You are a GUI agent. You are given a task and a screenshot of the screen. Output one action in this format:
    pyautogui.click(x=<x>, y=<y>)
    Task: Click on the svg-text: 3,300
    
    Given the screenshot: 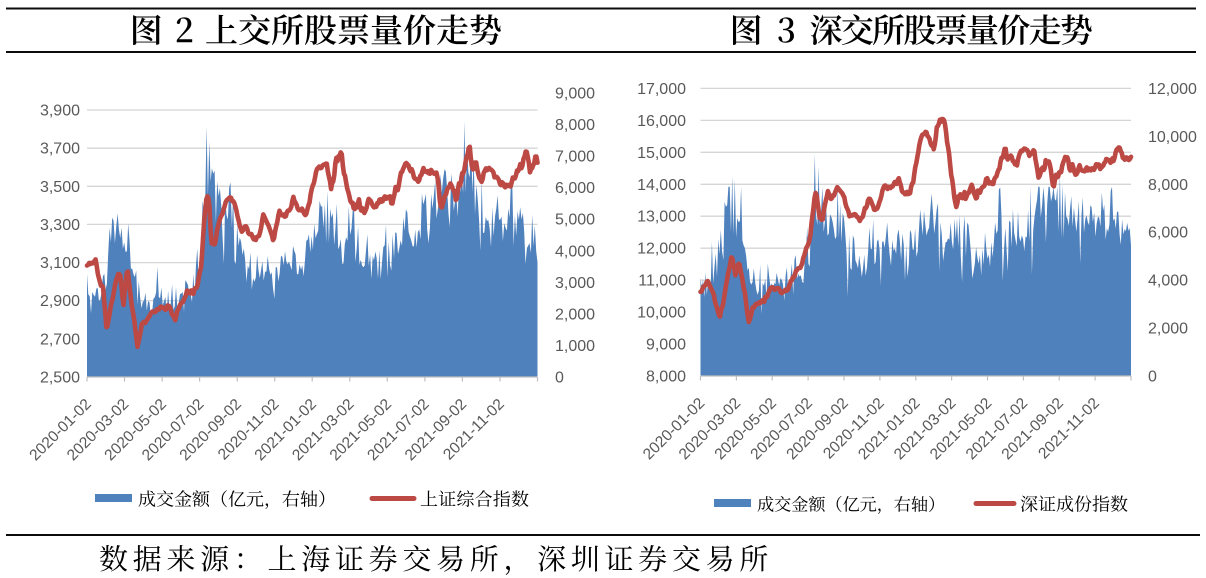 What is the action you would take?
    pyautogui.click(x=60, y=225)
    